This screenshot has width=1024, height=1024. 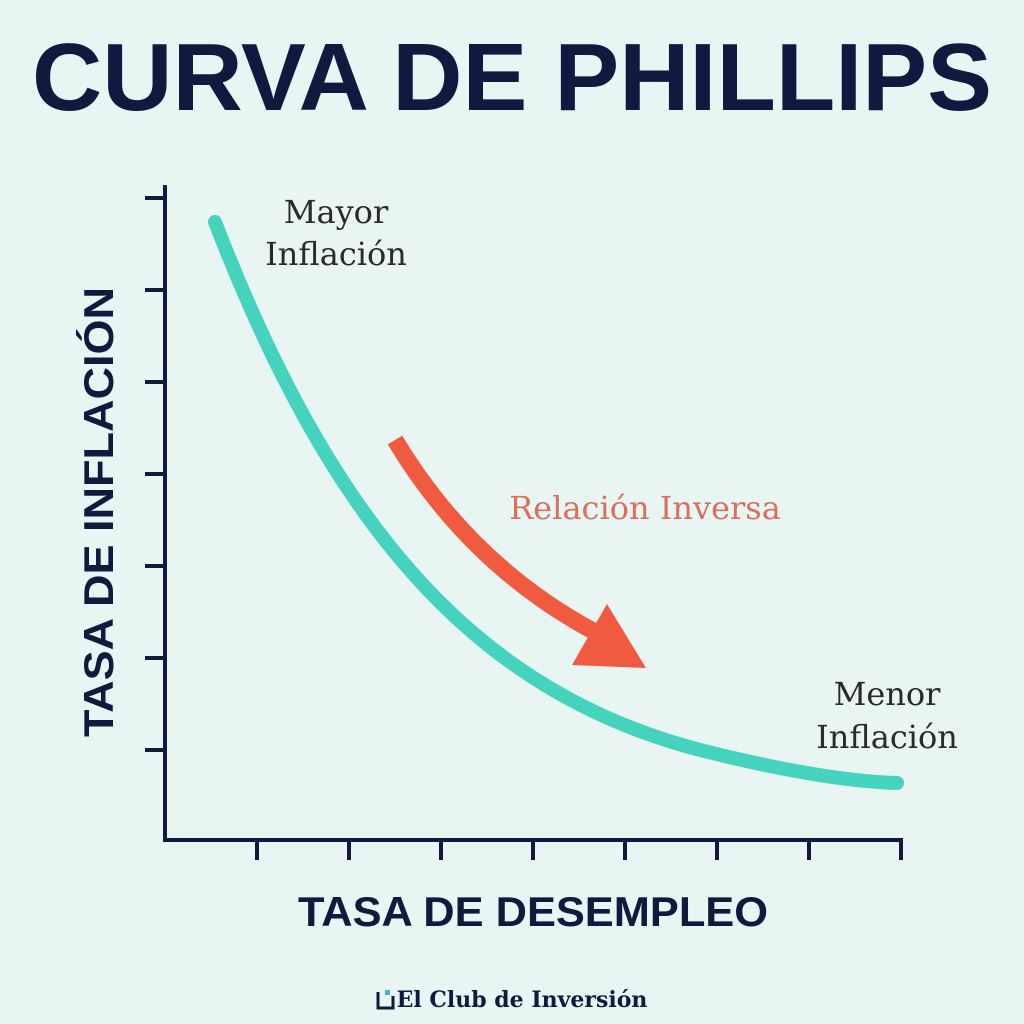 I want to click on y-axis-label: TASA DE INFLACIÓN, so click(x=98, y=512).